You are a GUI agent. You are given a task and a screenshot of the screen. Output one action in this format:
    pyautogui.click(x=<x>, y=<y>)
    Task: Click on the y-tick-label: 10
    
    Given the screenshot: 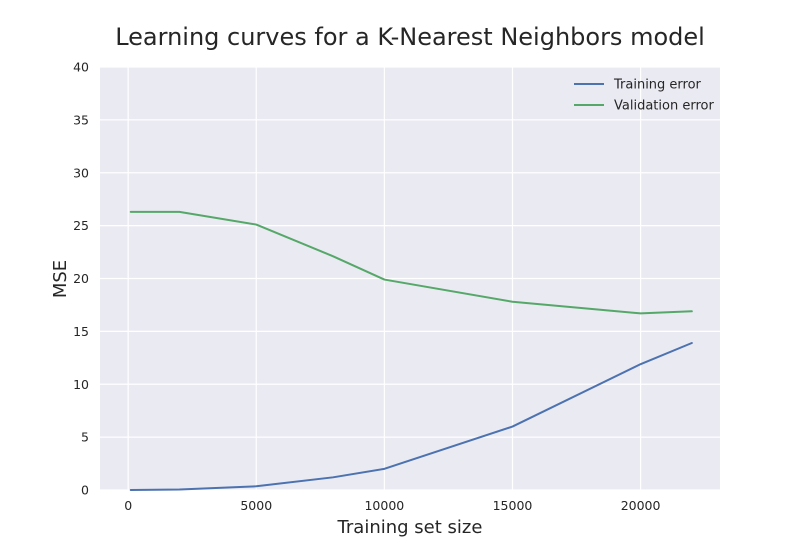 What is the action you would take?
    pyautogui.click(x=81, y=384)
    